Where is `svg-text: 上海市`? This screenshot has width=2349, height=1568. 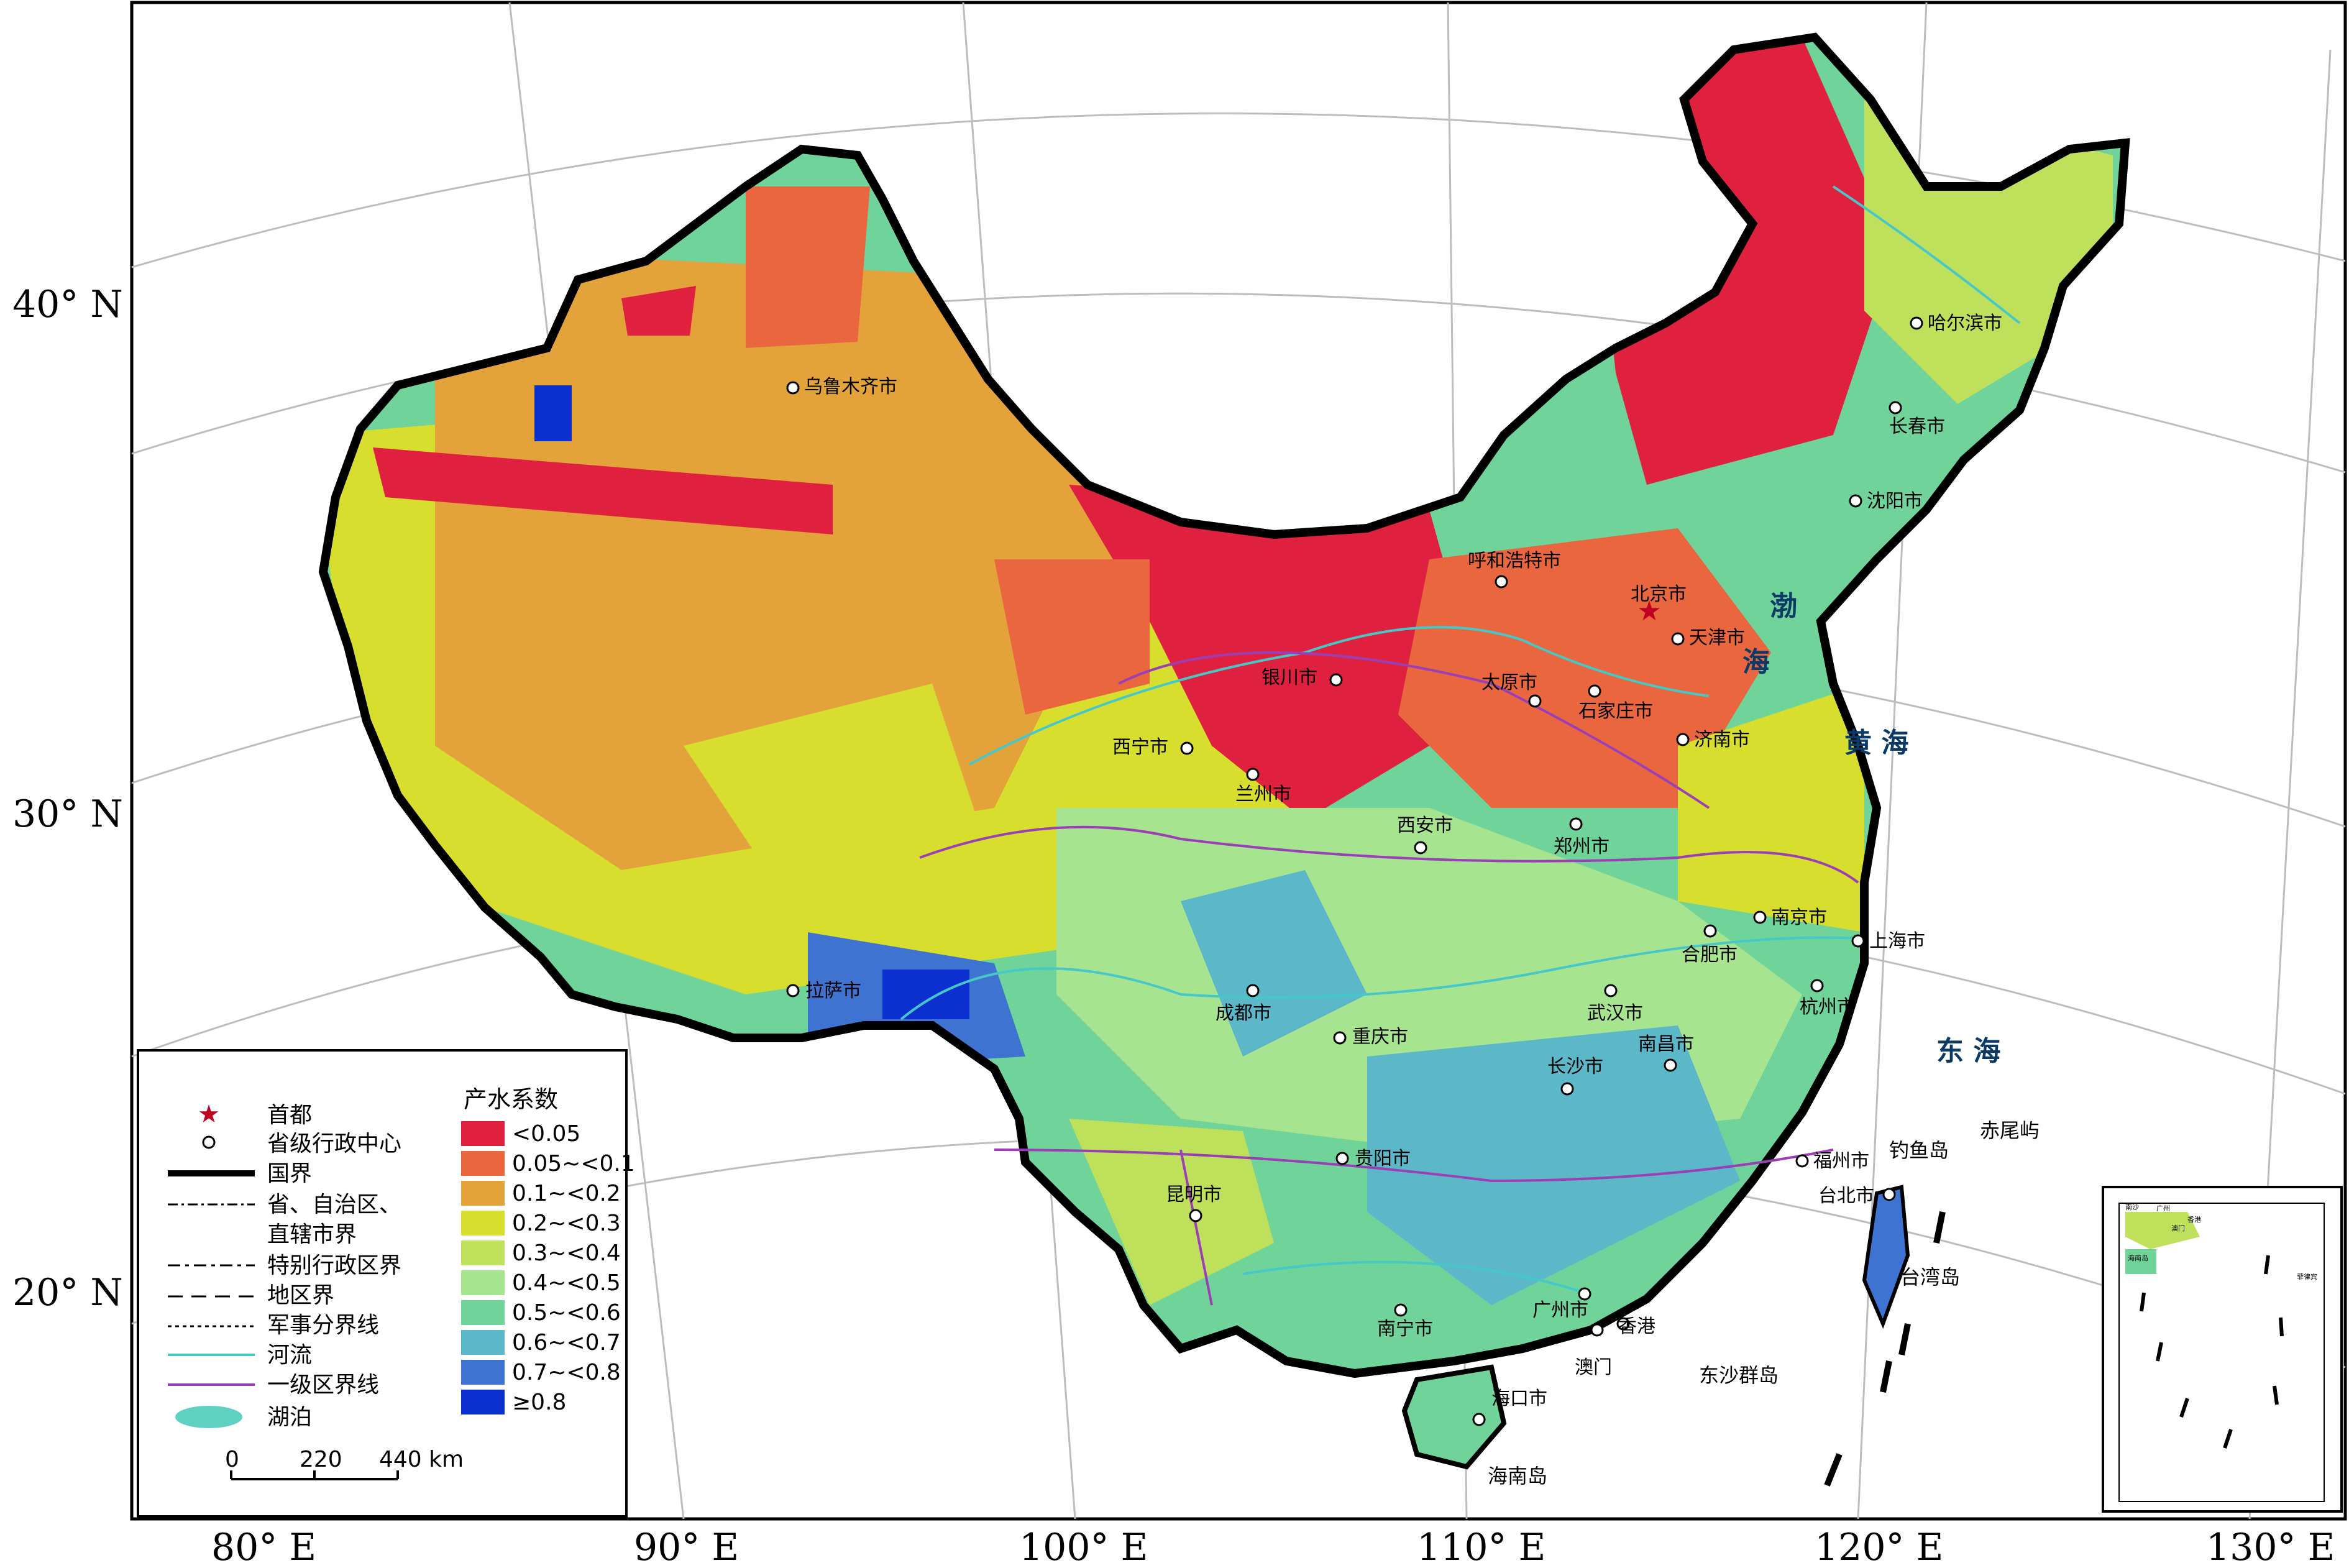 svg-text: 上海市 is located at coordinates (1897, 941).